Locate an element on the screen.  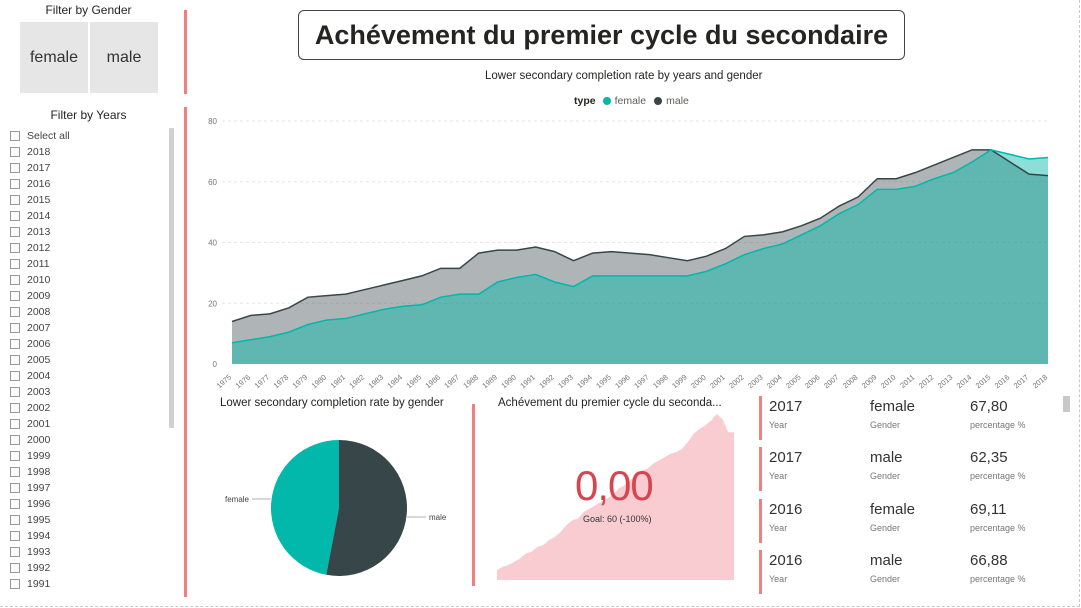
card-gender-label: Gender is located at coordinates (885, 476).